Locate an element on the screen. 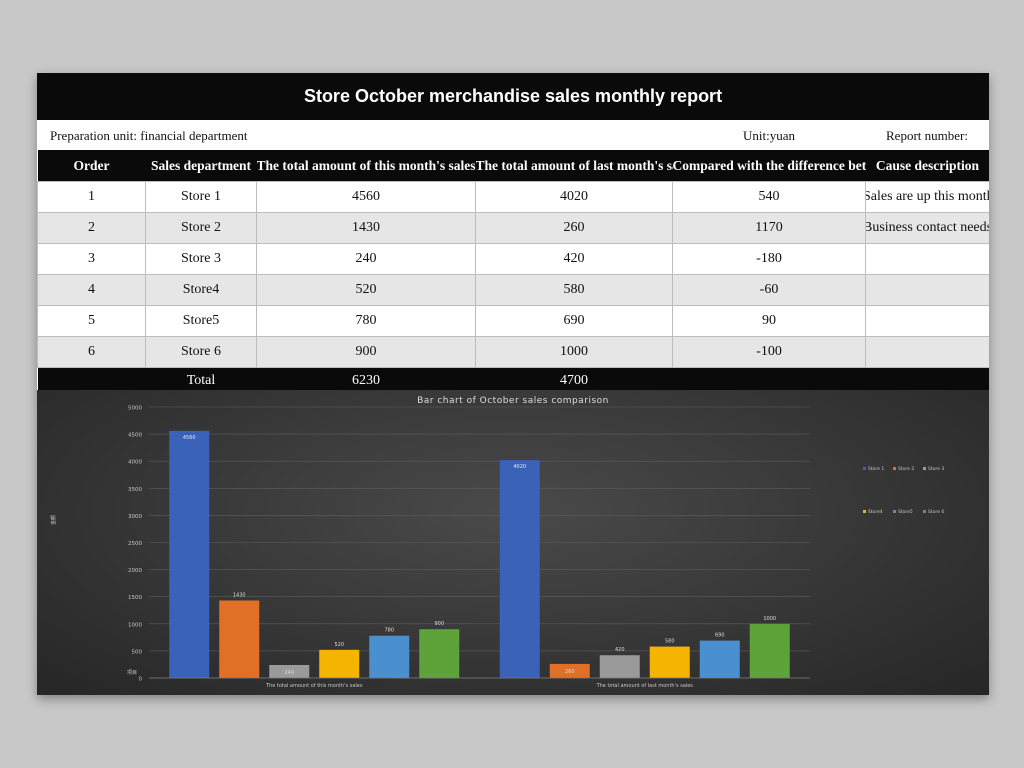  data-label: 420 is located at coordinates (620, 650).